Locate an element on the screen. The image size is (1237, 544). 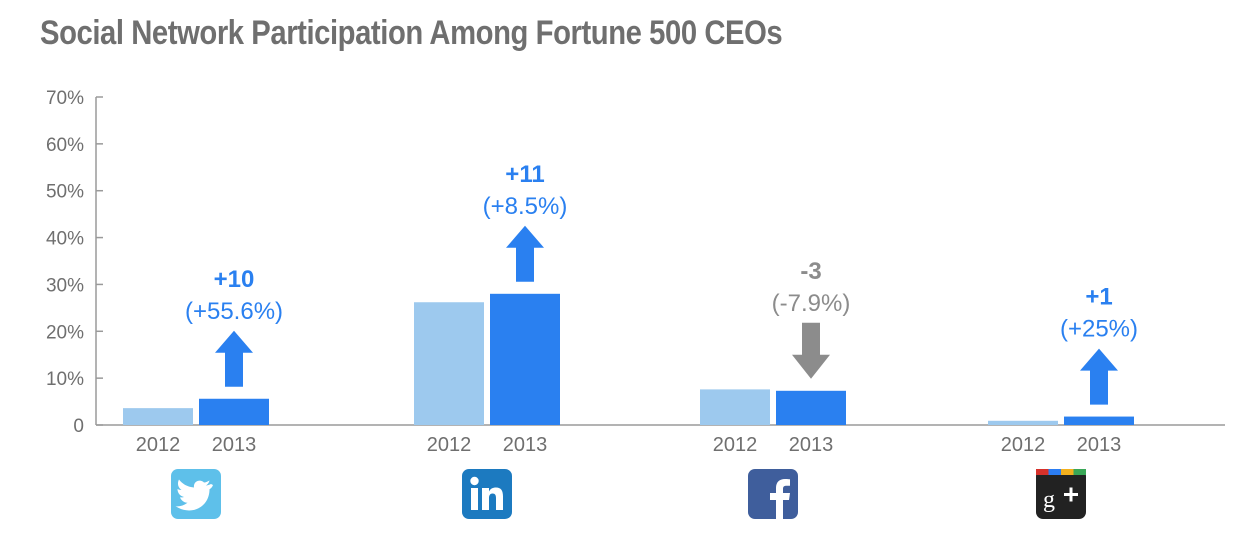
google-stripe-red is located at coordinates (1042, 472).